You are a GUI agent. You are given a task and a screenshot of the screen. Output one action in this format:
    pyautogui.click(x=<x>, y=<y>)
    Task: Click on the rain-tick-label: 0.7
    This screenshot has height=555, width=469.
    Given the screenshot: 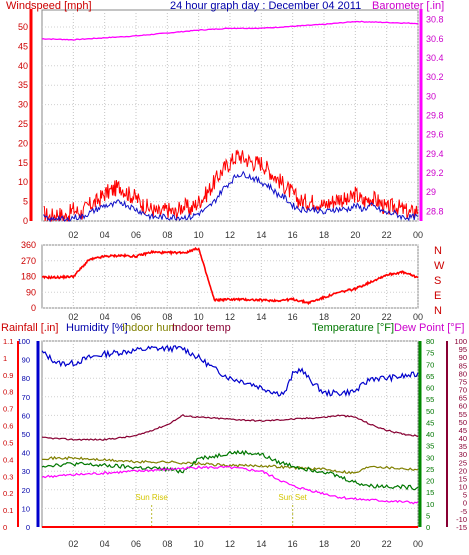 What is the action you would take?
    pyautogui.click(x=8, y=409)
    